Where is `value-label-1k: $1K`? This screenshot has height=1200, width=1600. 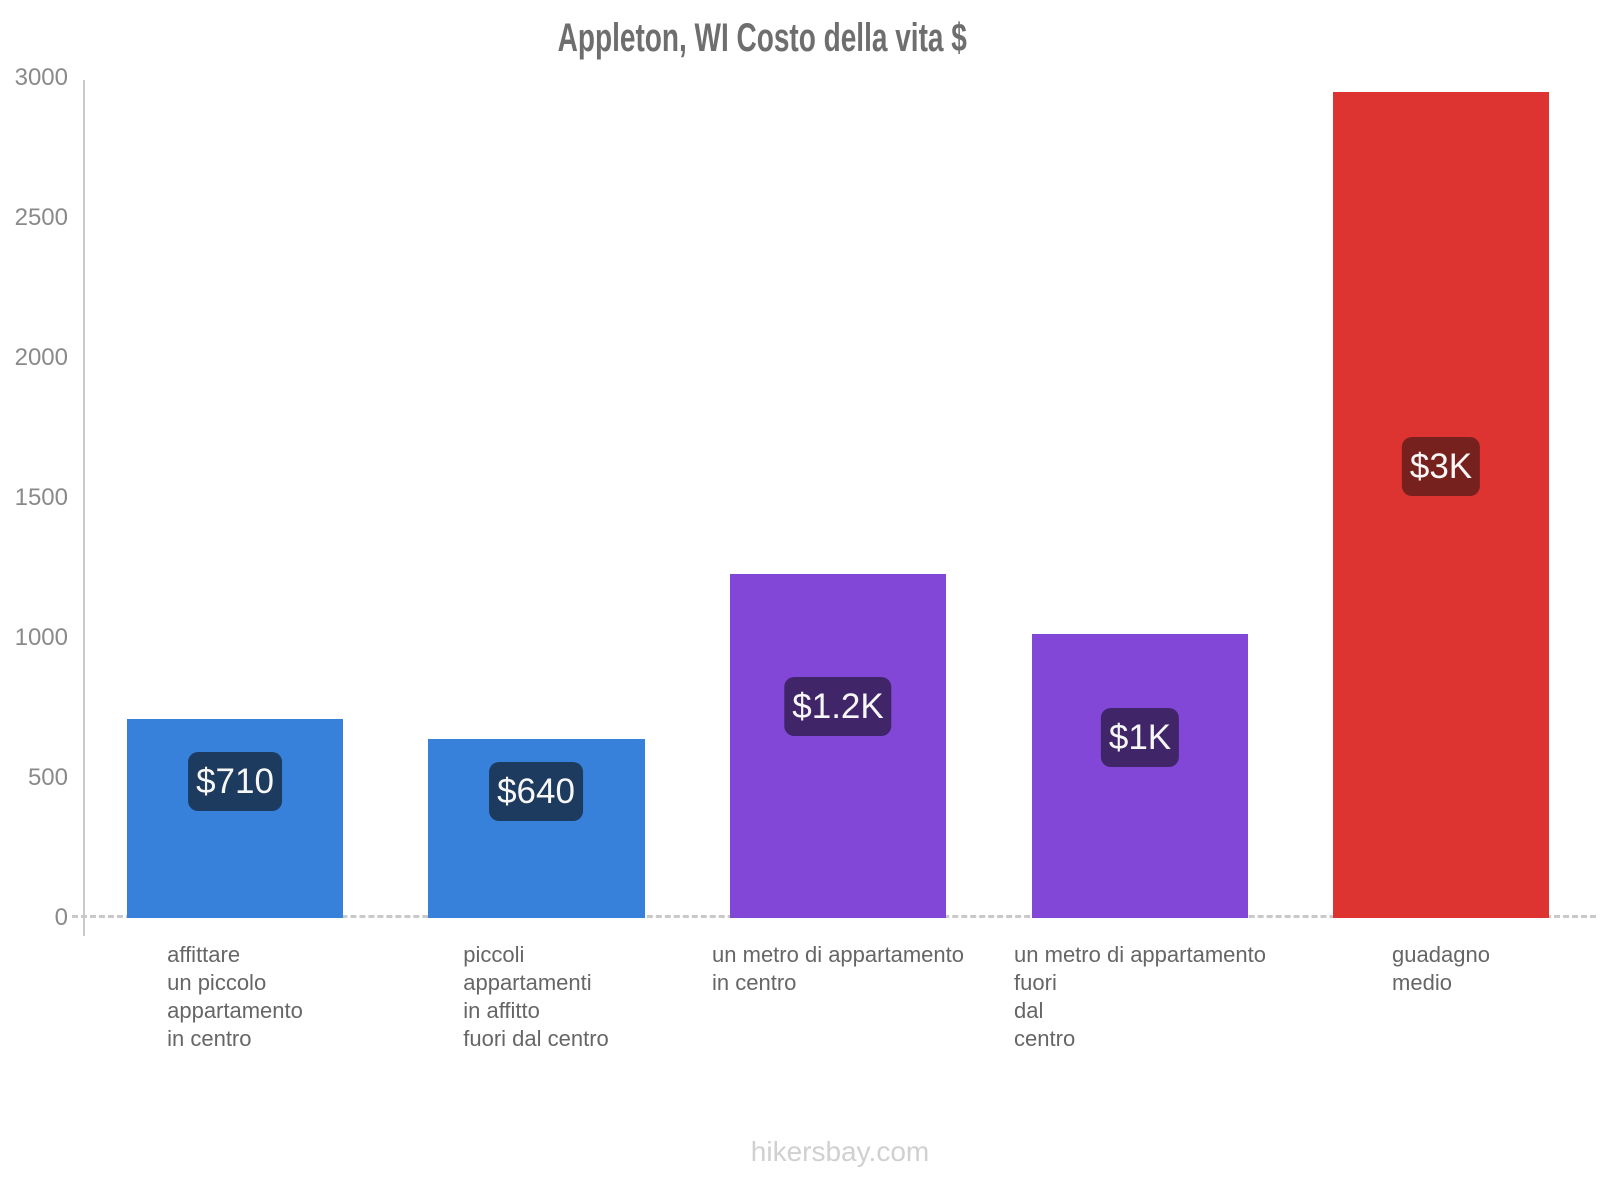 value-label-1k: $1K is located at coordinates (1140, 737).